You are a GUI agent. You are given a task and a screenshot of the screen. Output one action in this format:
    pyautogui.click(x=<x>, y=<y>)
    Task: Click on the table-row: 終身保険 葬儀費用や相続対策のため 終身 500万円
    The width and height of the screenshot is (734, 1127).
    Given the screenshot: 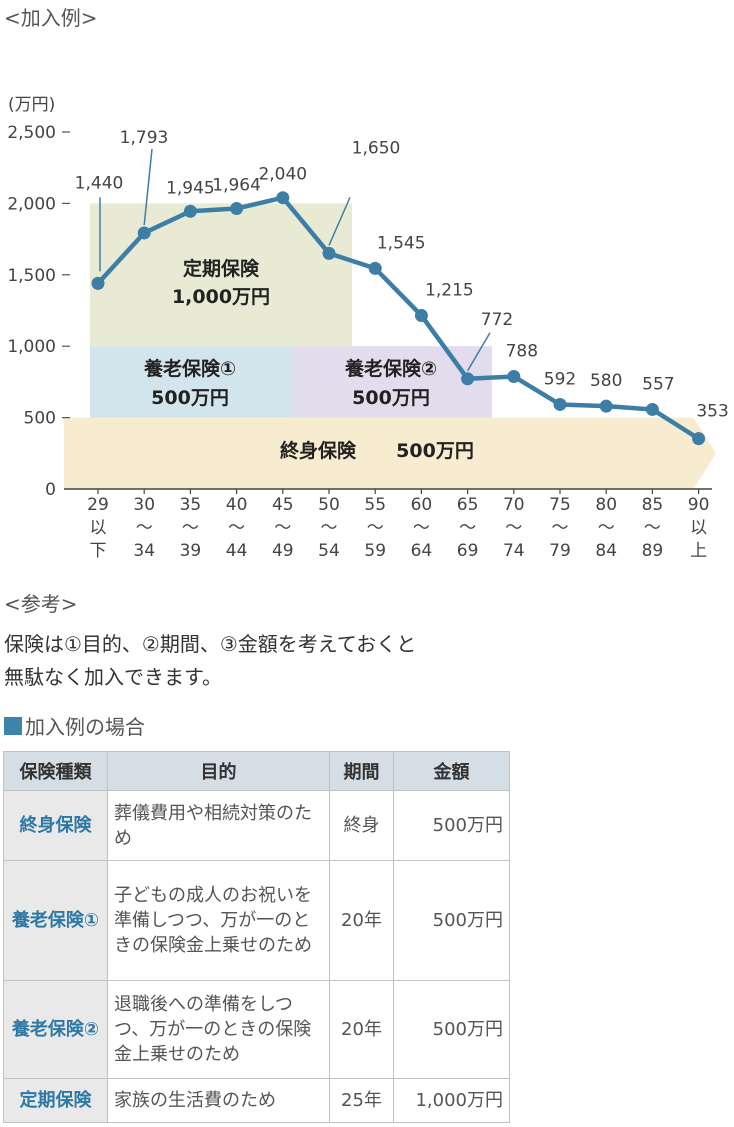 What is the action you would take?
    pyautogui.click(x=256, y=825)
    